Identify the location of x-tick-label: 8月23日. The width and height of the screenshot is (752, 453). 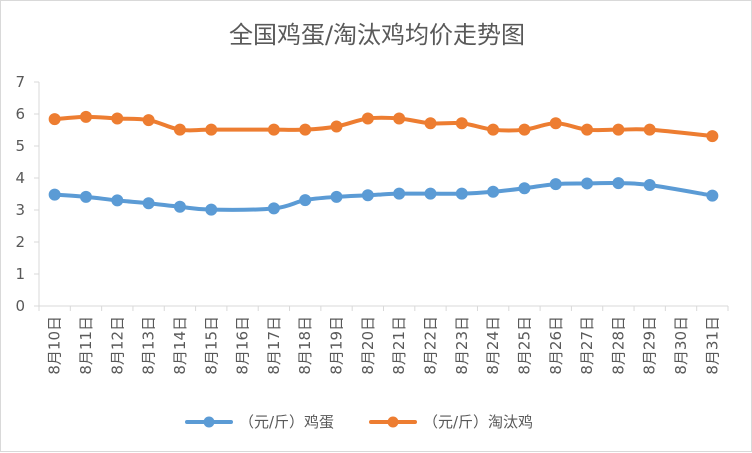
(462, 345).